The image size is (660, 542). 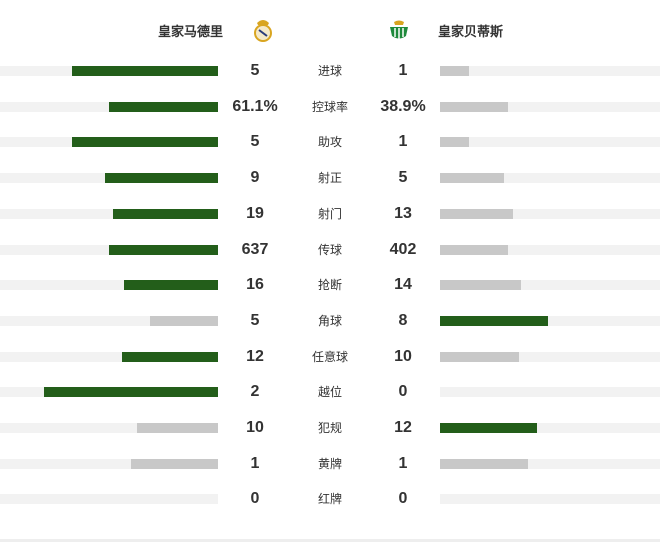 I want to click on home-team-name: 皇家马德里, so click(x=191, y=31).